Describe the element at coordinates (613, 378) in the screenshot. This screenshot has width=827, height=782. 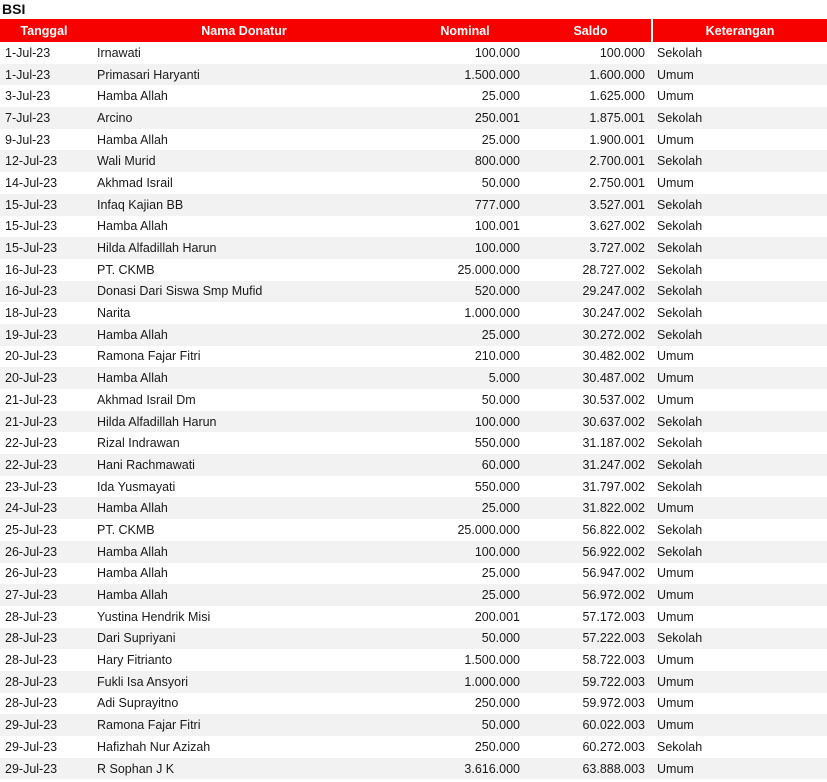
I see `cell-saldo: 30.487.002` at that location.